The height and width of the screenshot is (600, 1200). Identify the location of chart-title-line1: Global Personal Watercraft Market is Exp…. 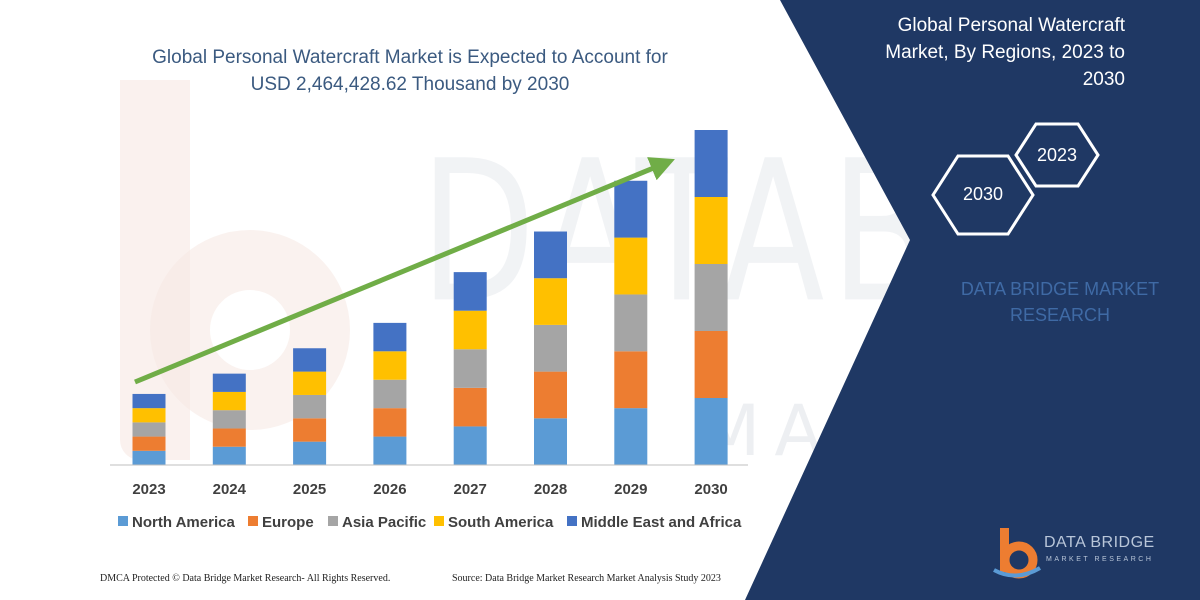
(410, 57).